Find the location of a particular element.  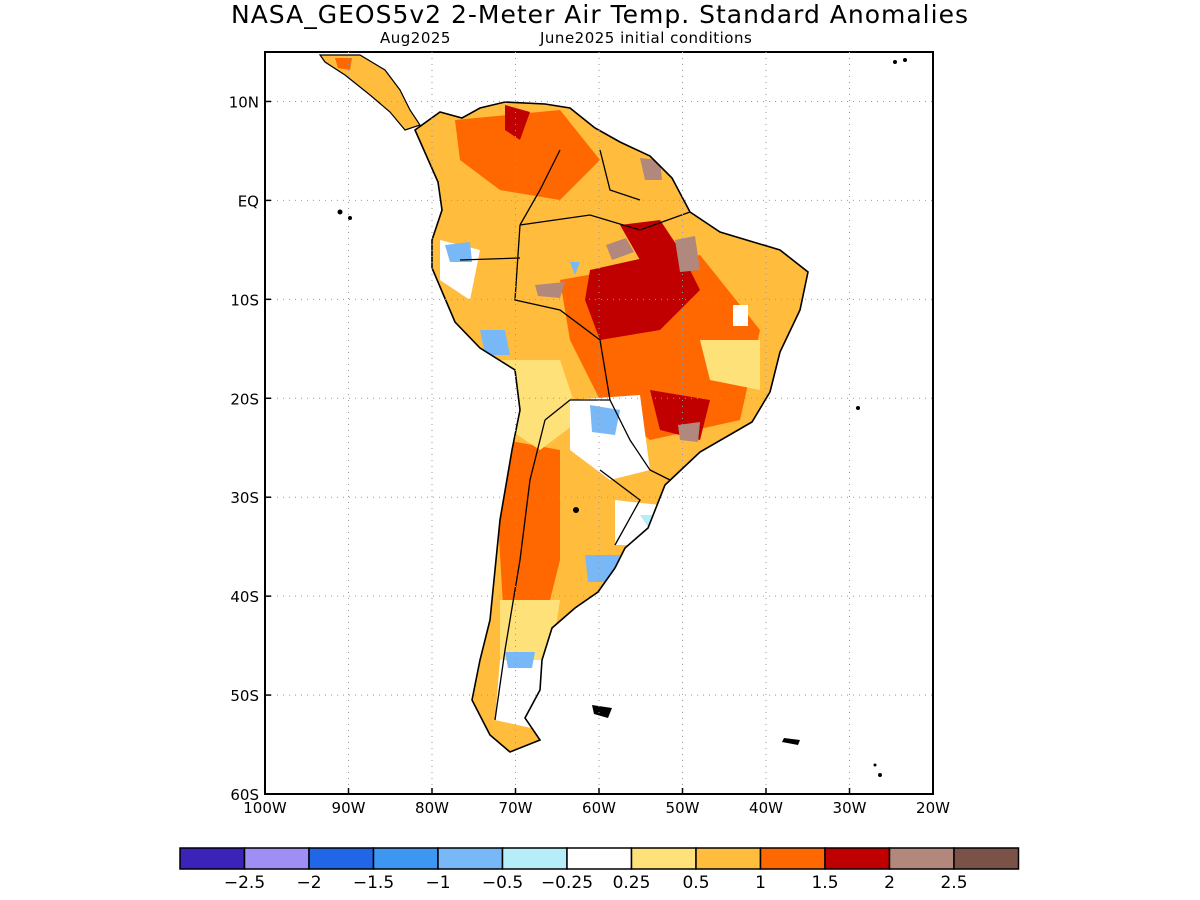

init-conditions-label: June2025 initial conditions is located at coordinates (646, 38).